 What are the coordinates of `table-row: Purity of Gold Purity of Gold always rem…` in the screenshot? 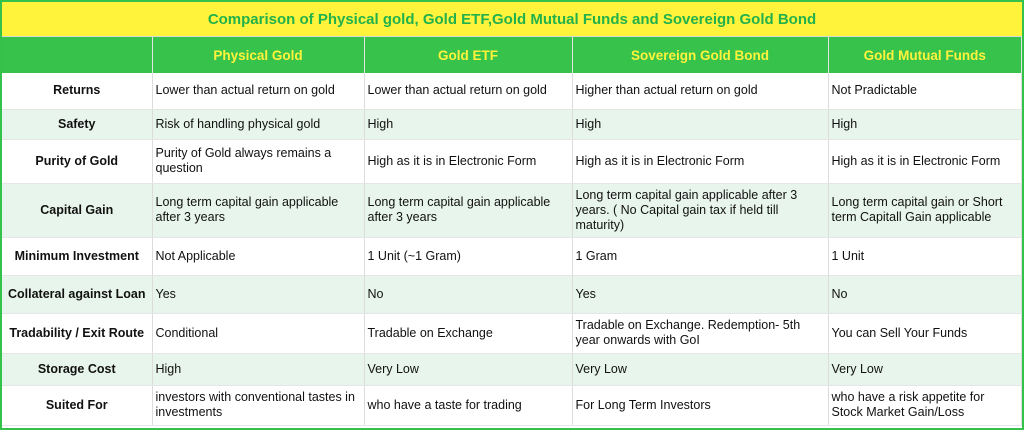 It's located at (512, 161).